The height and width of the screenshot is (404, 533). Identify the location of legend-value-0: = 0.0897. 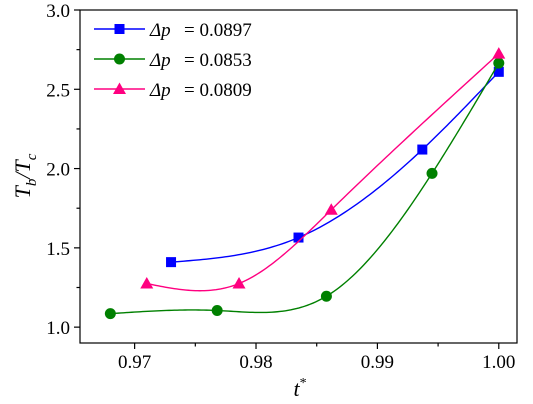
(218, 30).